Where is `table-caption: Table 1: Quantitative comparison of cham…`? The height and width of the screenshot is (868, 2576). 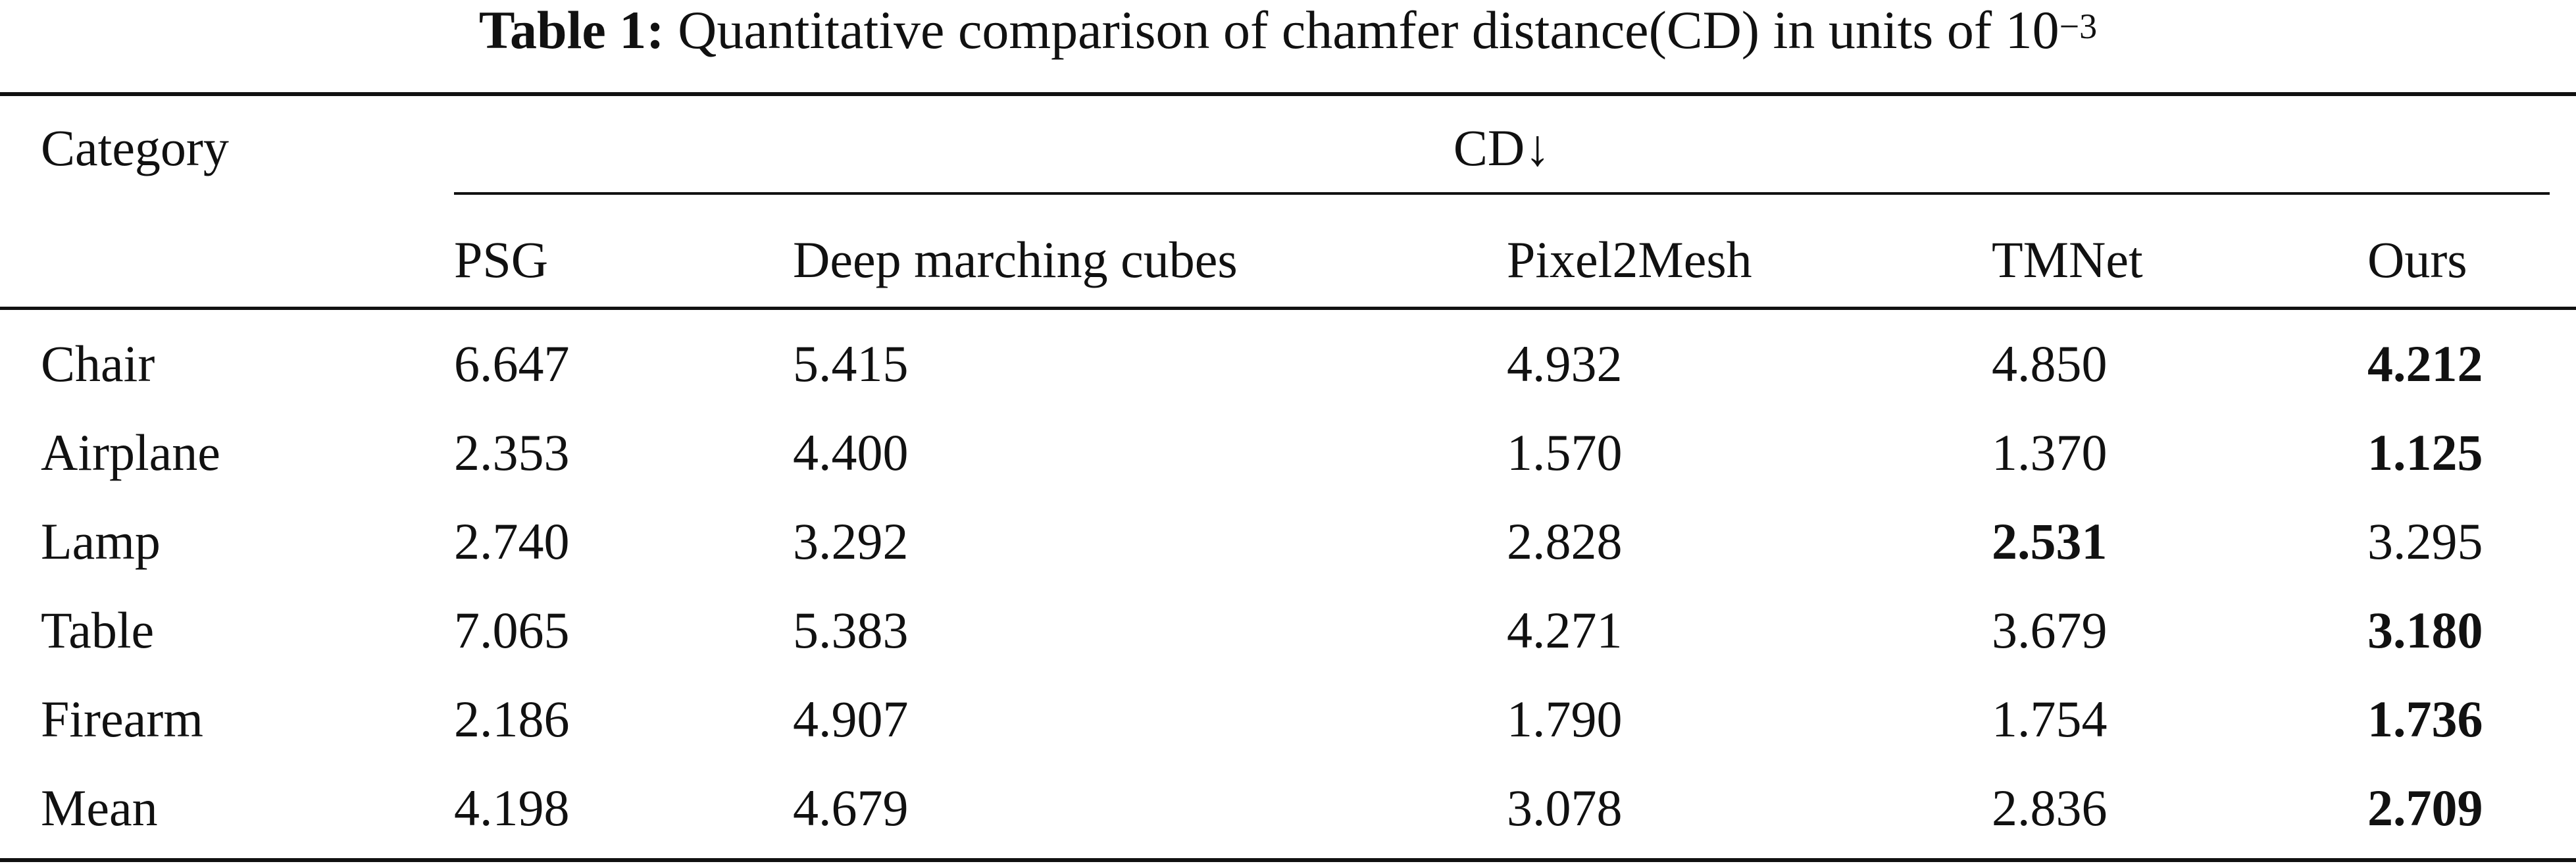 table-caption: Table 1: Quantitative comparison of cham… is located at coordinates (1288, 36).